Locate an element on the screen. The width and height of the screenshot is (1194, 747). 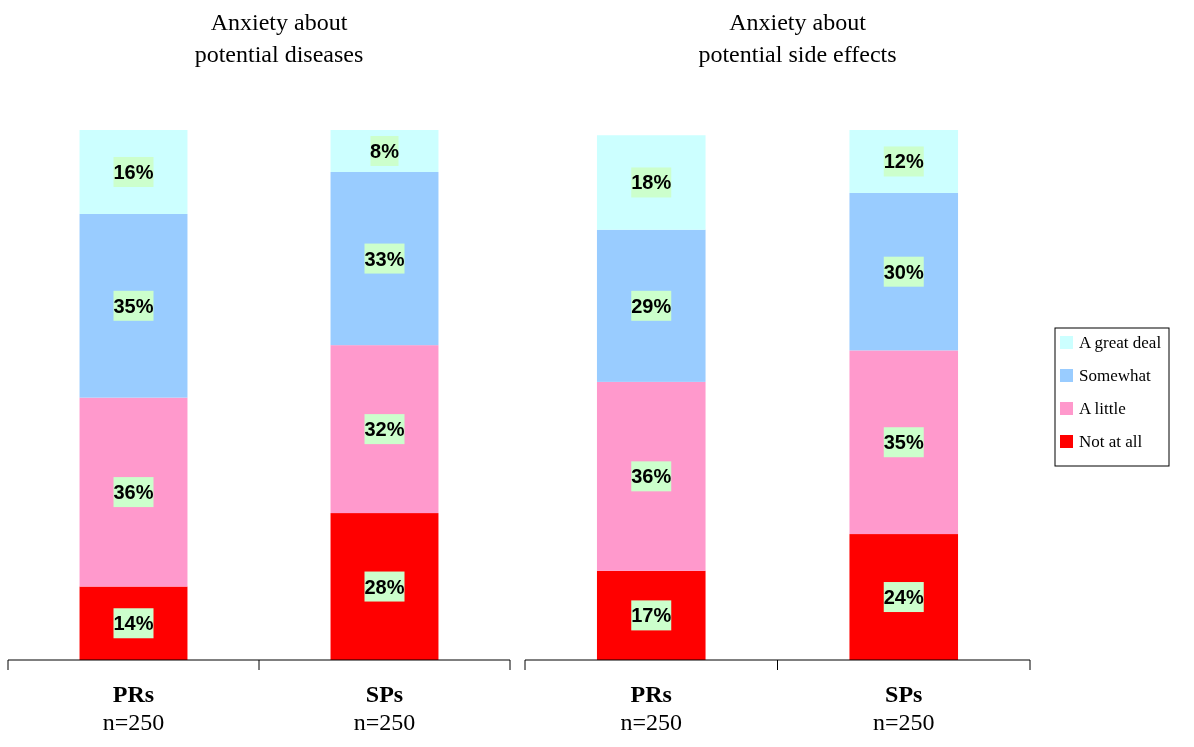
data-label: 32% is located at coordinates (384, 429).